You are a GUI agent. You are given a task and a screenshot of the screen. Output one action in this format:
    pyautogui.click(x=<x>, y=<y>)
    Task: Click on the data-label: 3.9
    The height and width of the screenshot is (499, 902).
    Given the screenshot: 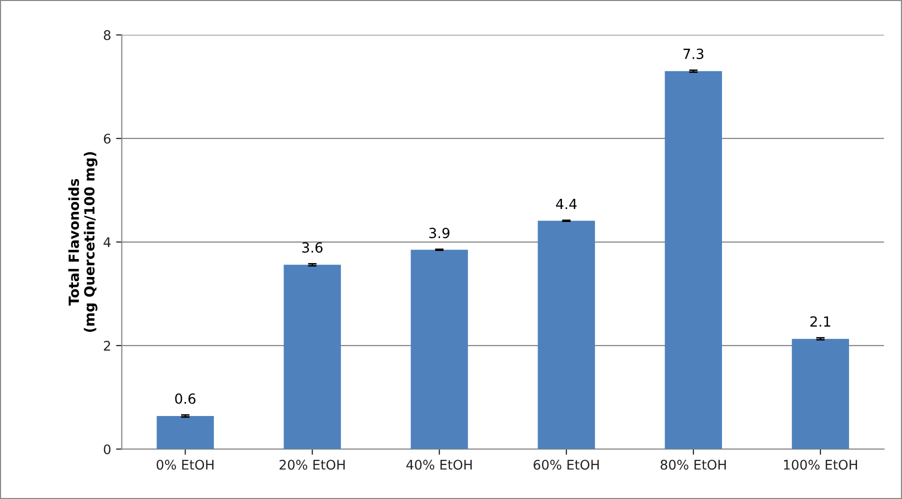 What is the action you would take?
    pyautogui.click(x=439, y=233)
    